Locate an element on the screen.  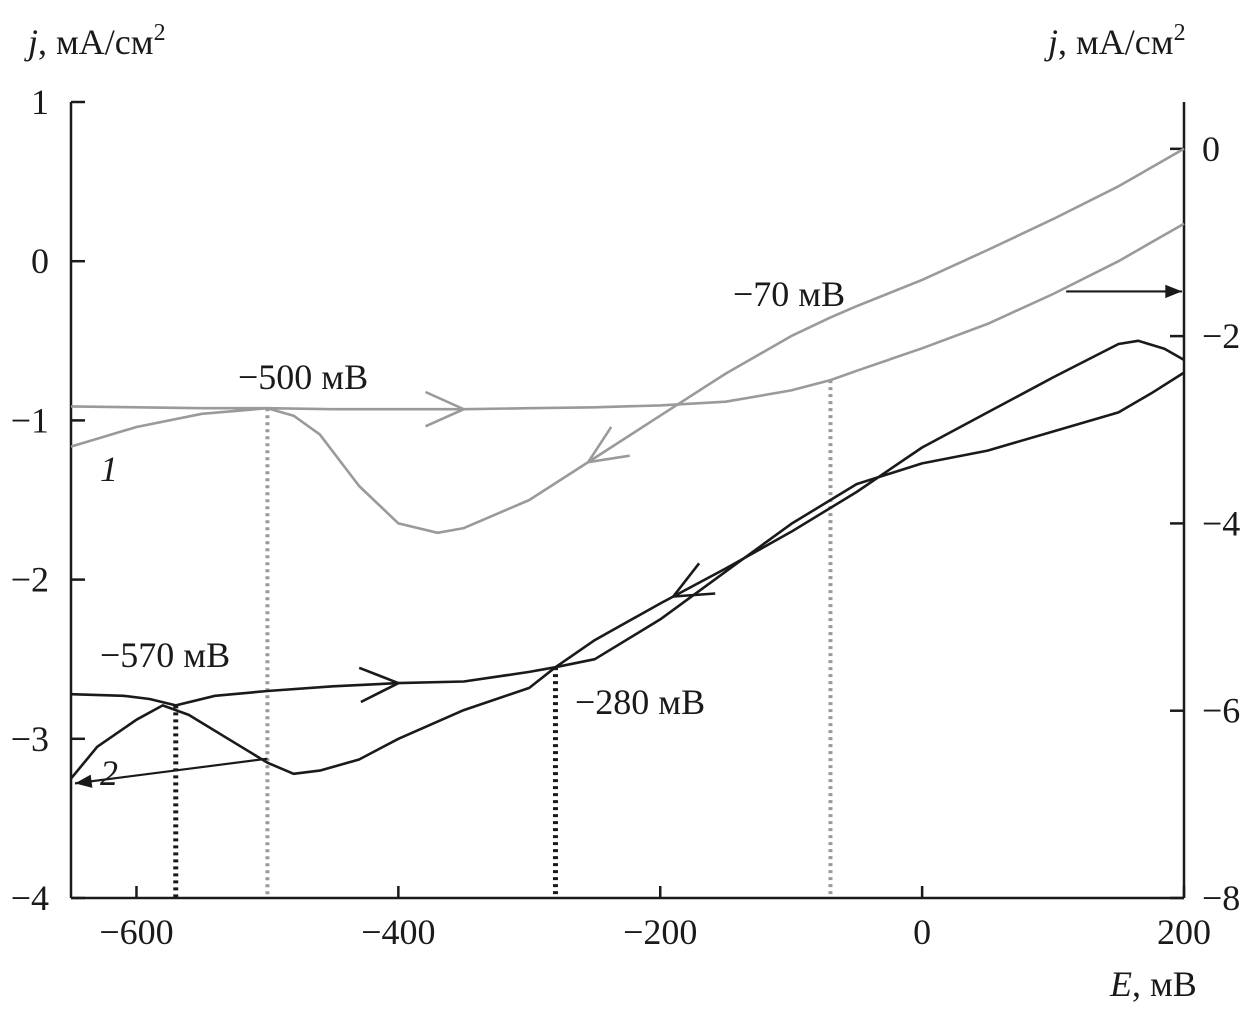
x-tick-label: −600 is located at coordinates (136, 932).